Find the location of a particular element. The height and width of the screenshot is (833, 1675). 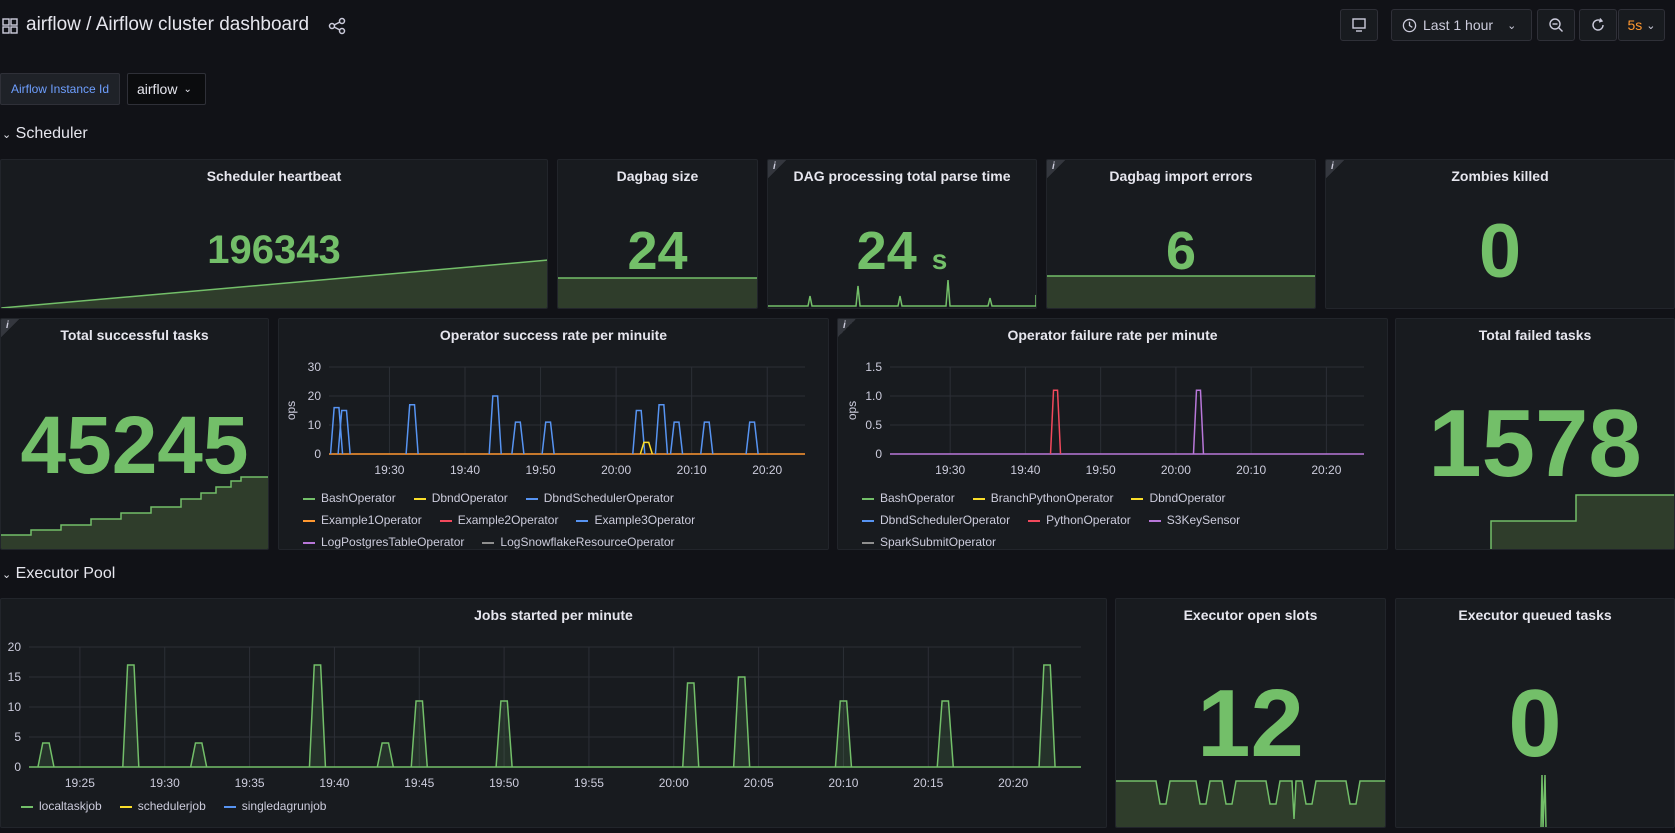

panel-zombies-killed: i Zombies killed 0 is located at coordinates (1500, 234).